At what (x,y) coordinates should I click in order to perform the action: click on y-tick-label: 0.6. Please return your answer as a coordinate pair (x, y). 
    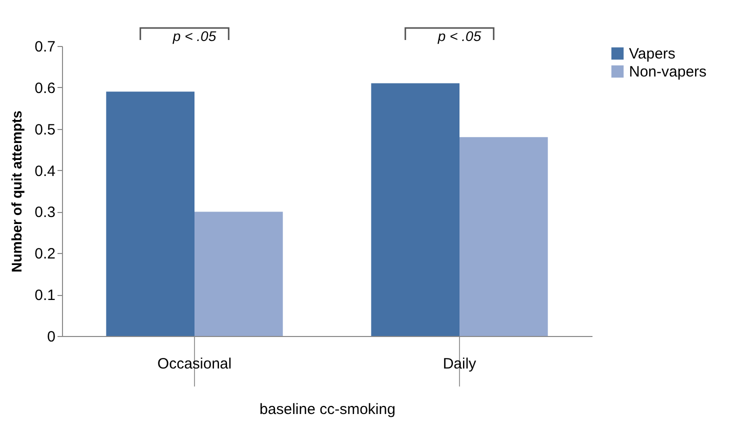
    Looking at the image, I should click on (45, 88).